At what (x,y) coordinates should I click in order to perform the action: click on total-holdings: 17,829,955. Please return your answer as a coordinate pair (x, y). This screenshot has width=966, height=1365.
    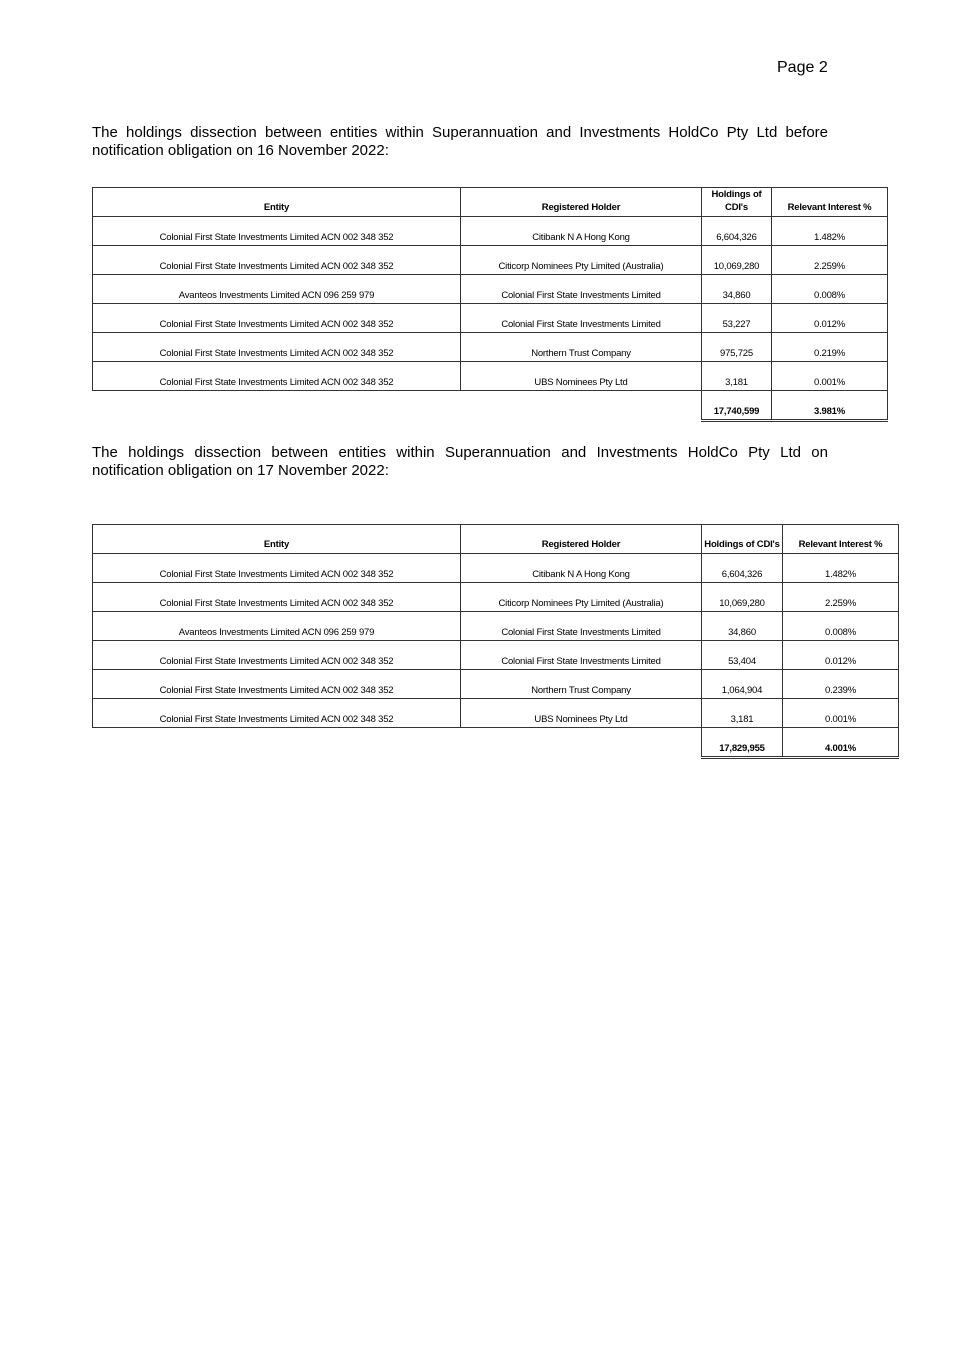
    Looking at the image, I should click on (742, 743).